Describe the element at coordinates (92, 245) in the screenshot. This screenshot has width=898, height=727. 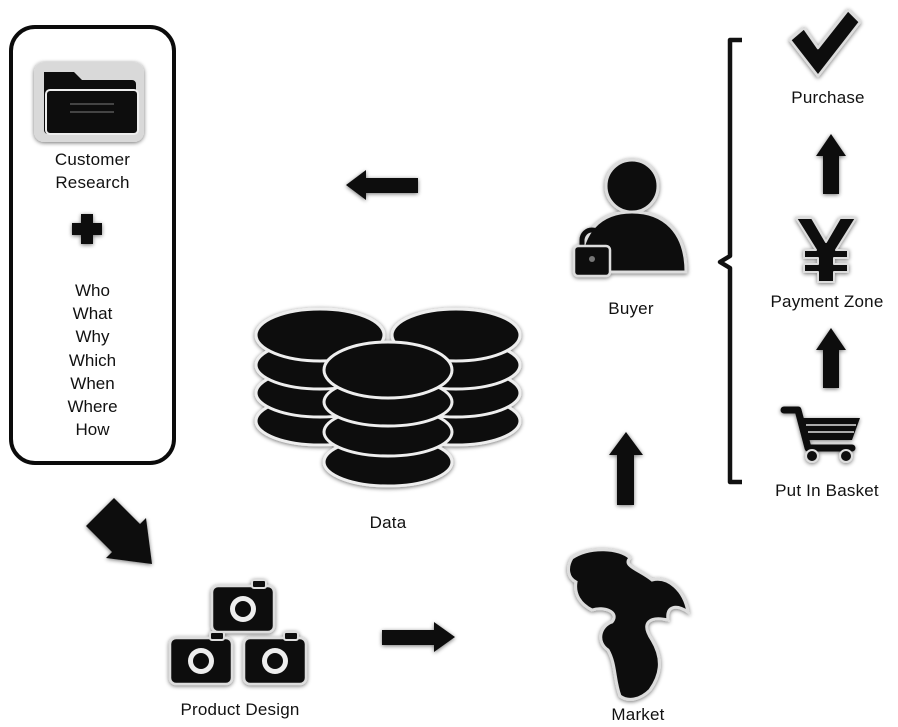
I see `customer-research-box` at that location.